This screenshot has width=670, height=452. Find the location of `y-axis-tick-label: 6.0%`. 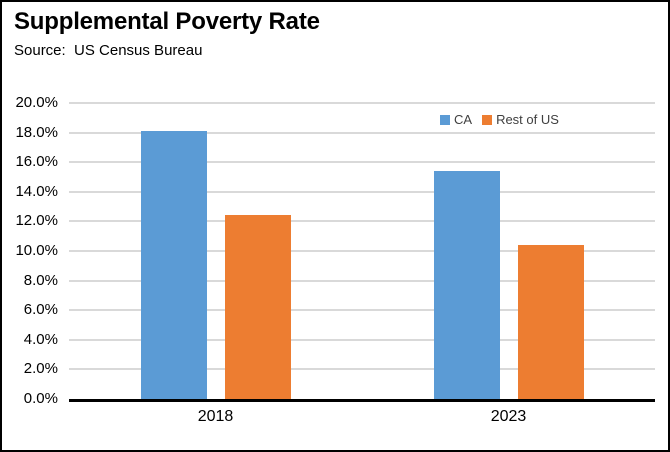

y-axis-tick-label: 6.0% is located at coordinates (40, 310).